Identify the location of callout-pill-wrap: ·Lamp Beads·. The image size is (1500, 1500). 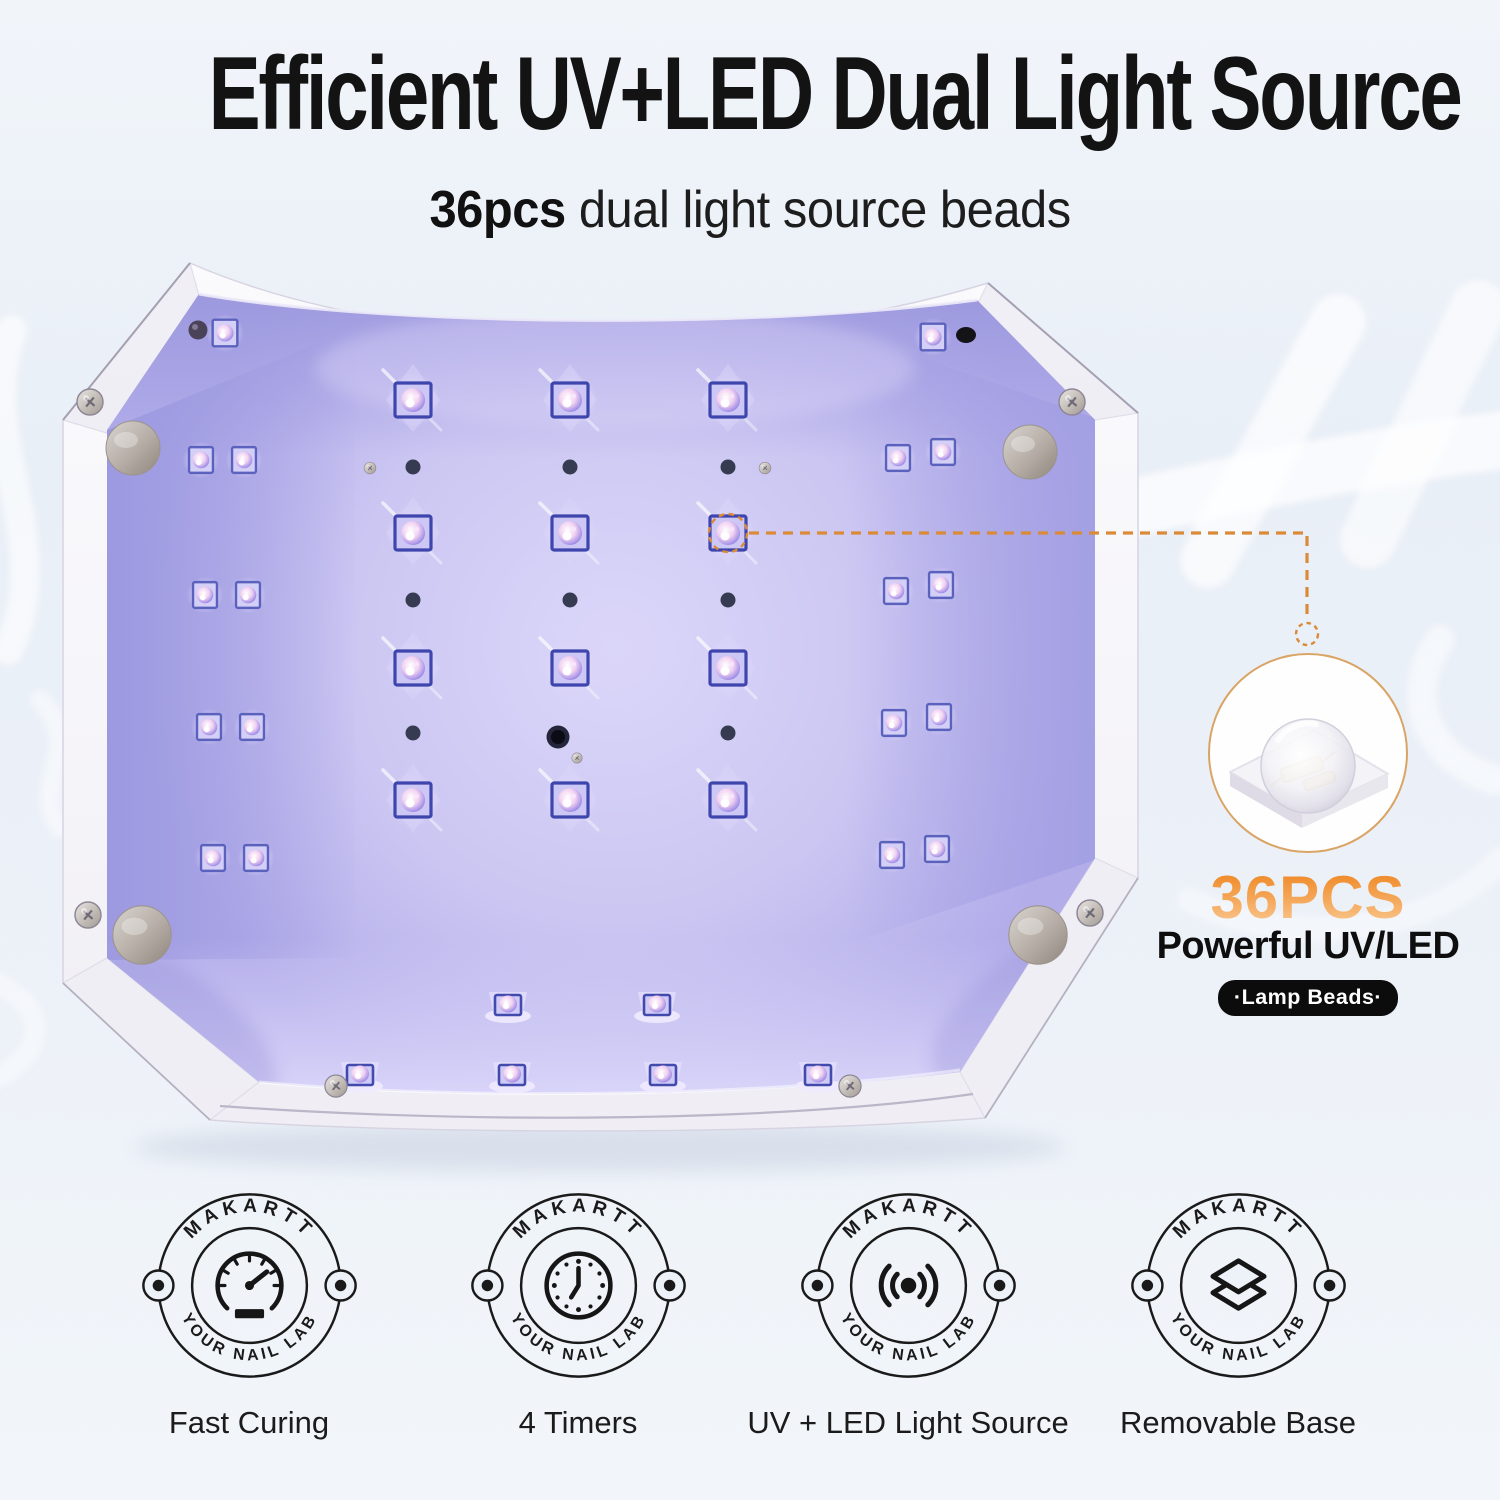
(1308, 998).